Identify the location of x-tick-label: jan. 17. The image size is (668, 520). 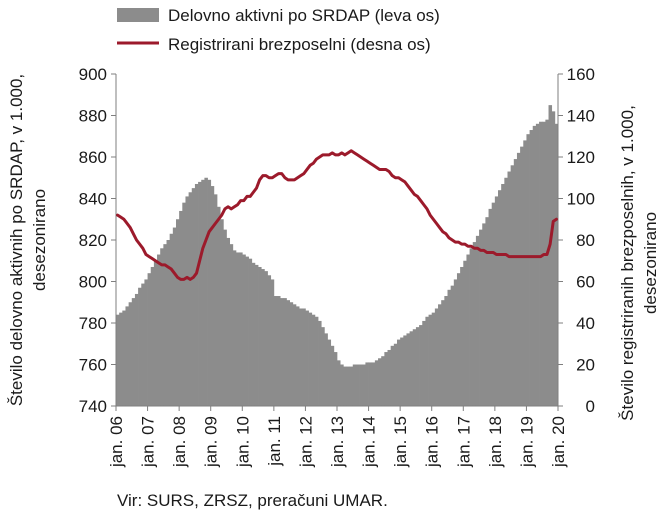
(463, 442).